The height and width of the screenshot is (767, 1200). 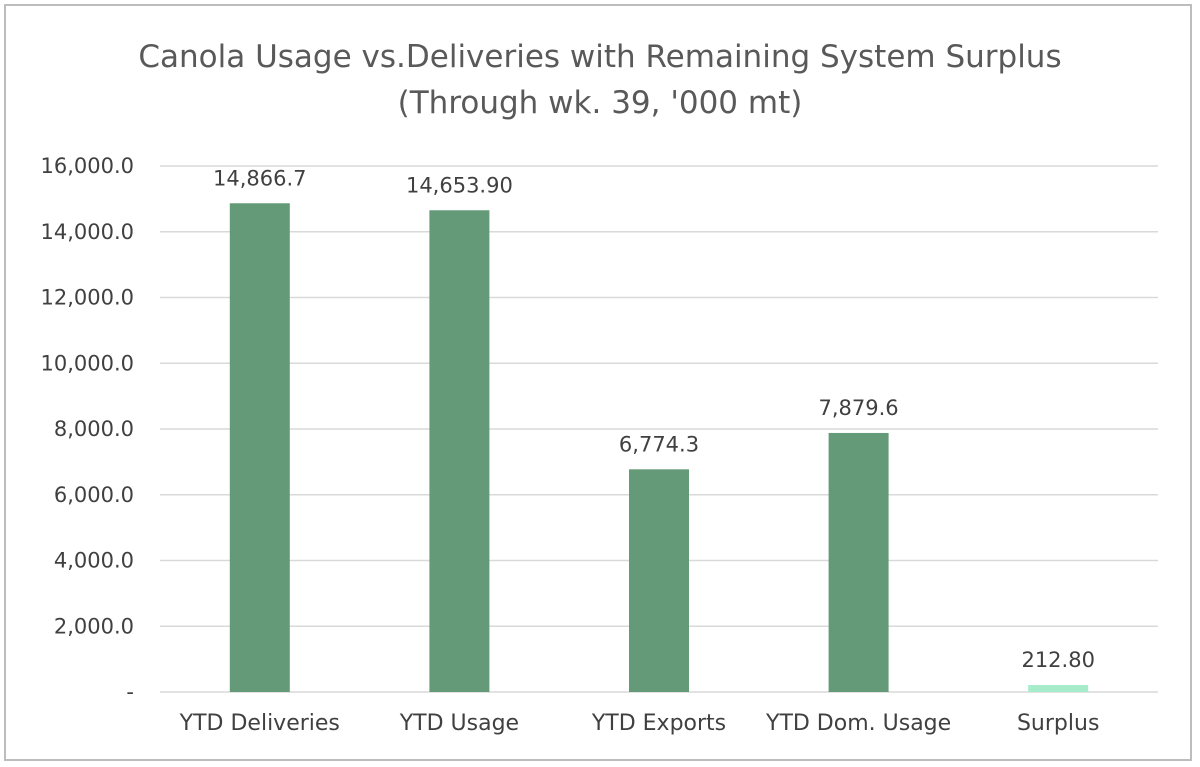 I want to click on x-tick-label: YTD Deliveries, so click(x=259, y=723).